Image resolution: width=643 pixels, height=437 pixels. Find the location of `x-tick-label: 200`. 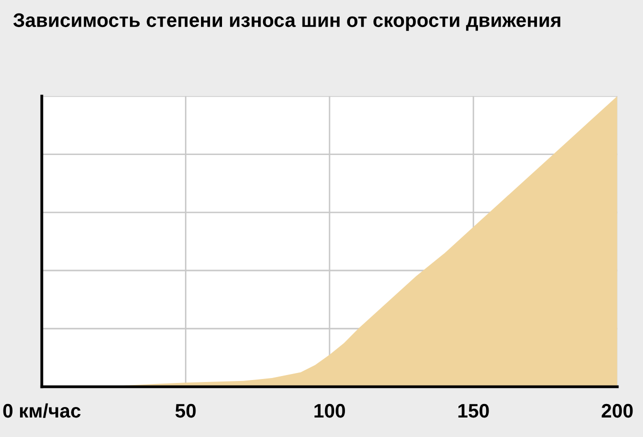

x-tick-label: 200 is located at coordinates (617, 411).